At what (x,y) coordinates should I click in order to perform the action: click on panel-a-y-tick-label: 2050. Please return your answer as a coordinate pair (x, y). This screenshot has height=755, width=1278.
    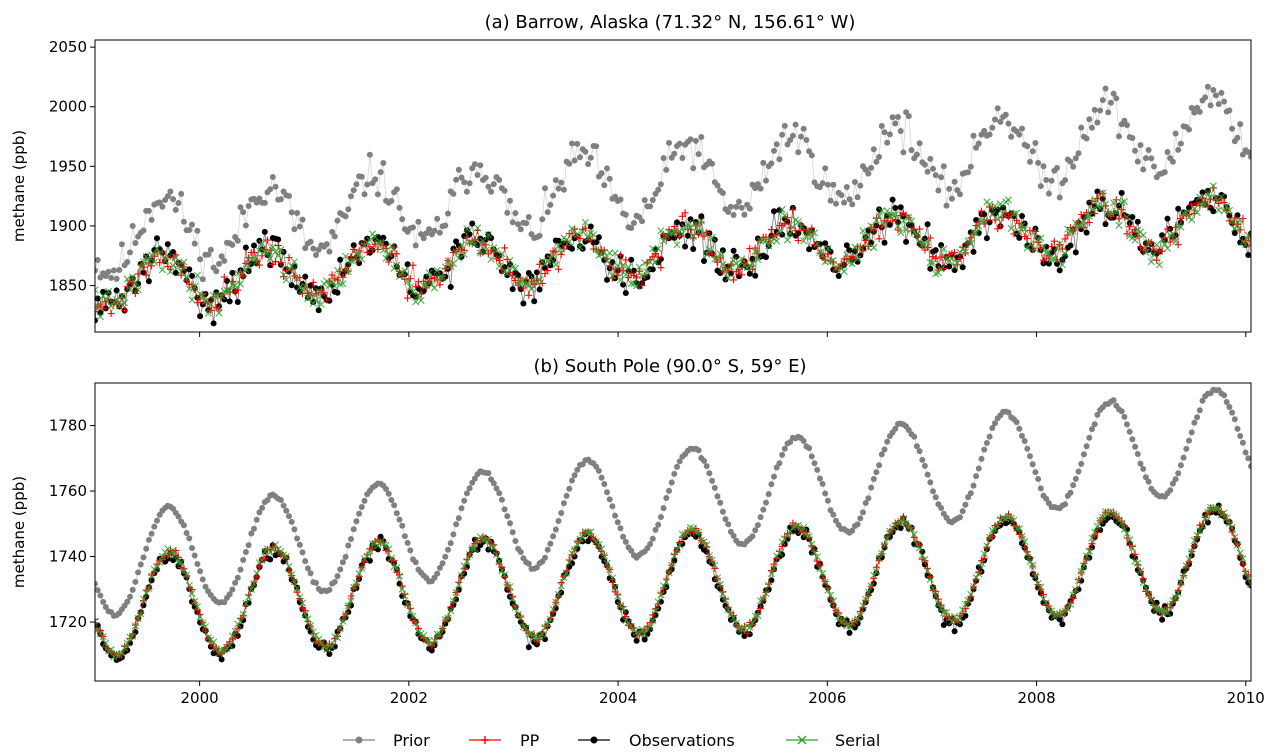
    Looking at the image, I should click on (68, 47).